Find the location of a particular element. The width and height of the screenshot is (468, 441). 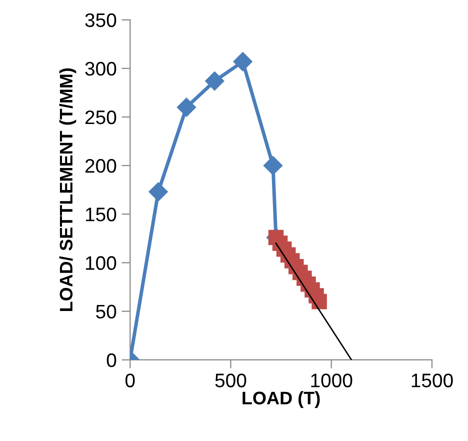

y-tick-label: 250 is located at coordinates (100, 117).